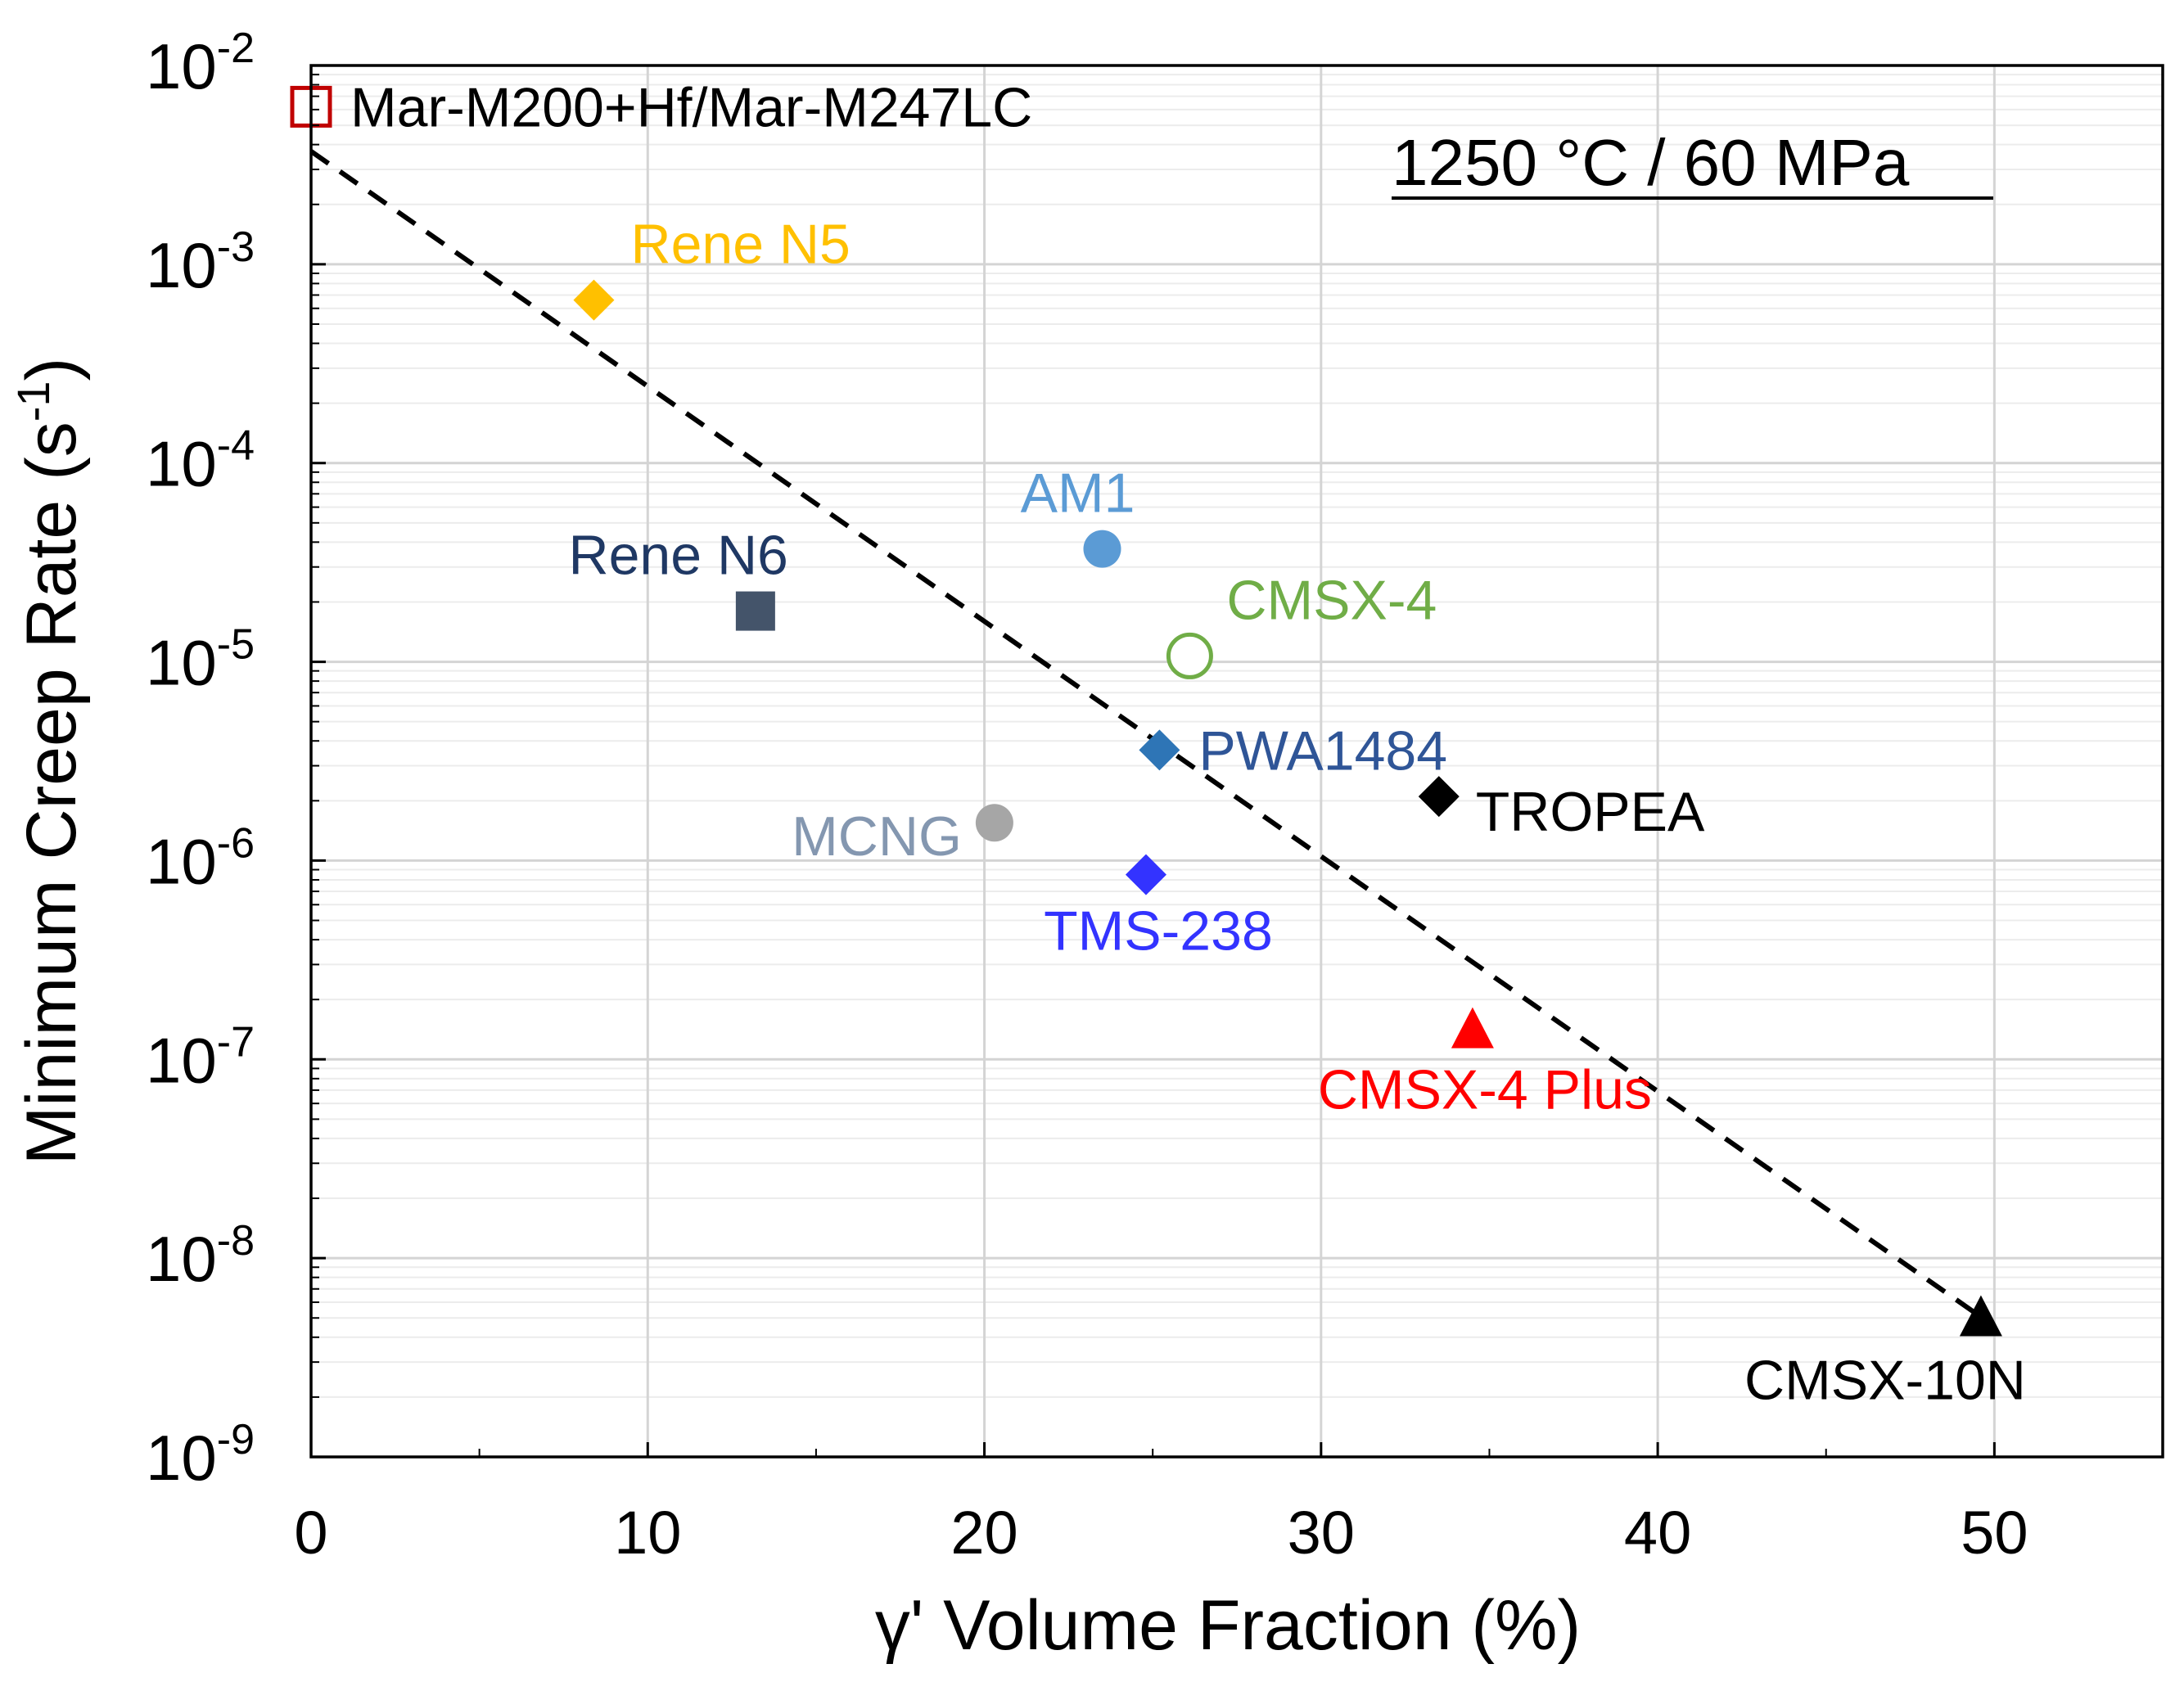  What do you see at coordinates (1472, 1027) in the screenshot?
I see `point-cmsx-4-plus` at bounding box center [1472, 1027].